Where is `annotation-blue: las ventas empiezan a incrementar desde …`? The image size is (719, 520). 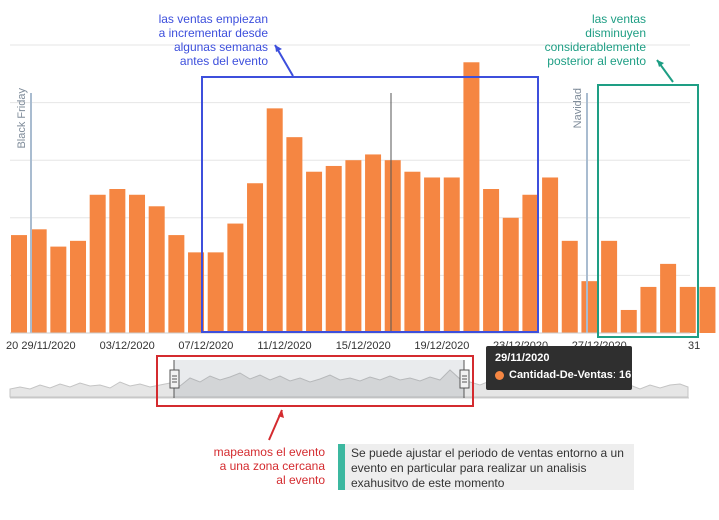
annotation-blue: las ventas empiezan a incrementar desde … is located at coordinates (213, 40).